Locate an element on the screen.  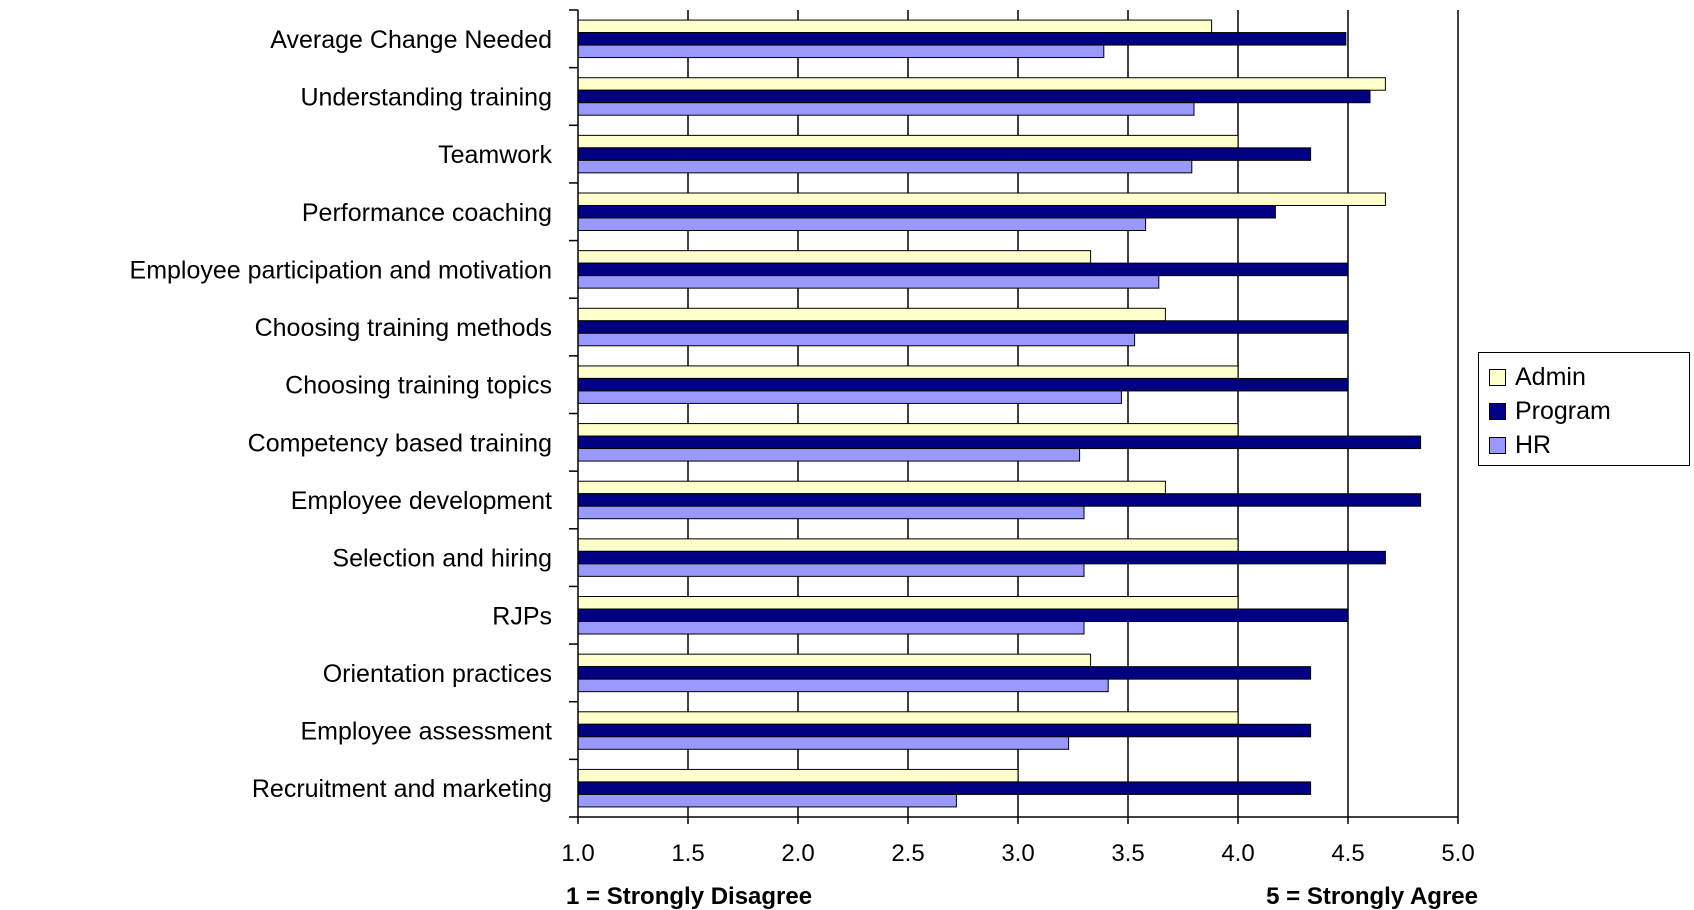
category-label-selection-and-hiring: Selection and hiring is located at coordinates (442, 559).